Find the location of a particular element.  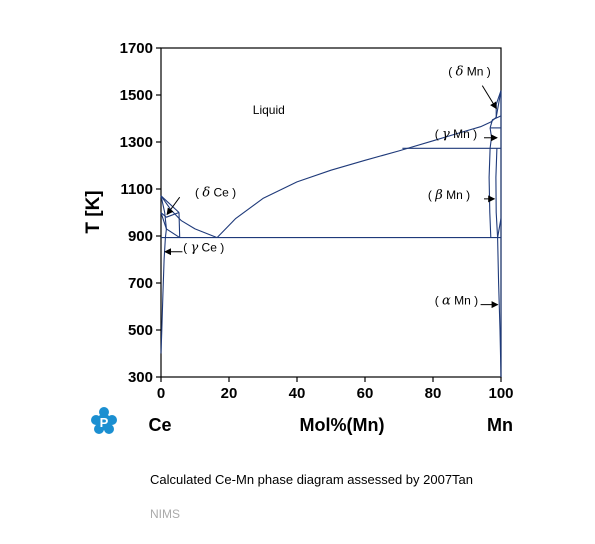

nims-p-logo-icon: P is located at coordinates (104, 420).